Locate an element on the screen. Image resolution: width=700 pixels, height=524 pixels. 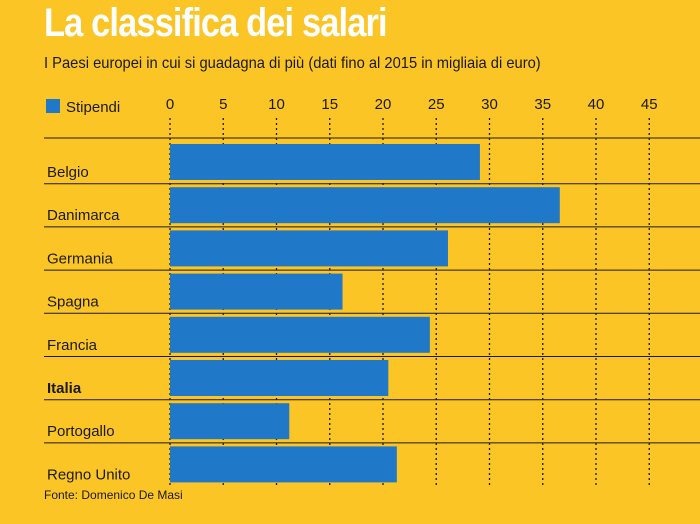
chart-title: La classifica dei salari is located at coordinates (216, 23).